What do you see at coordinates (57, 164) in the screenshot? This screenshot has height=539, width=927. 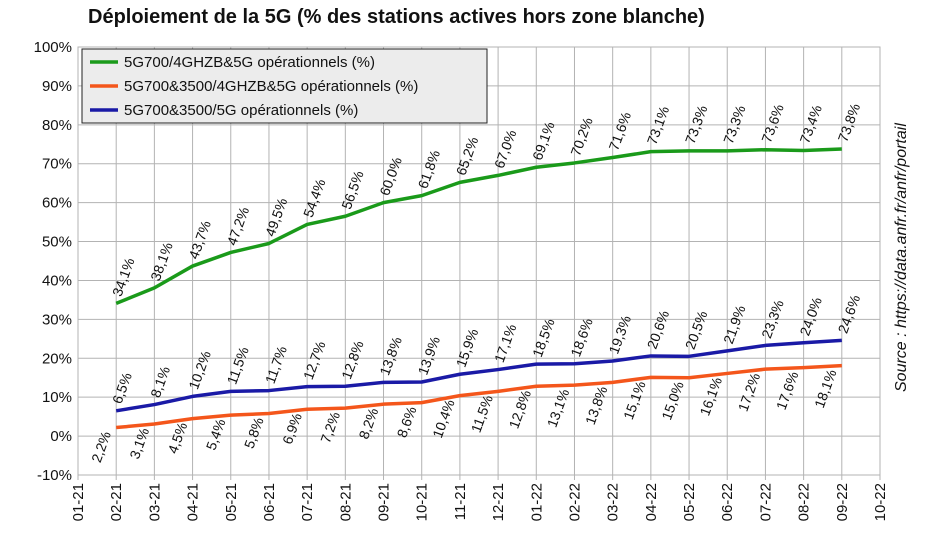 I see `y-tick-label: 70%` at bounding box center [57, 164].